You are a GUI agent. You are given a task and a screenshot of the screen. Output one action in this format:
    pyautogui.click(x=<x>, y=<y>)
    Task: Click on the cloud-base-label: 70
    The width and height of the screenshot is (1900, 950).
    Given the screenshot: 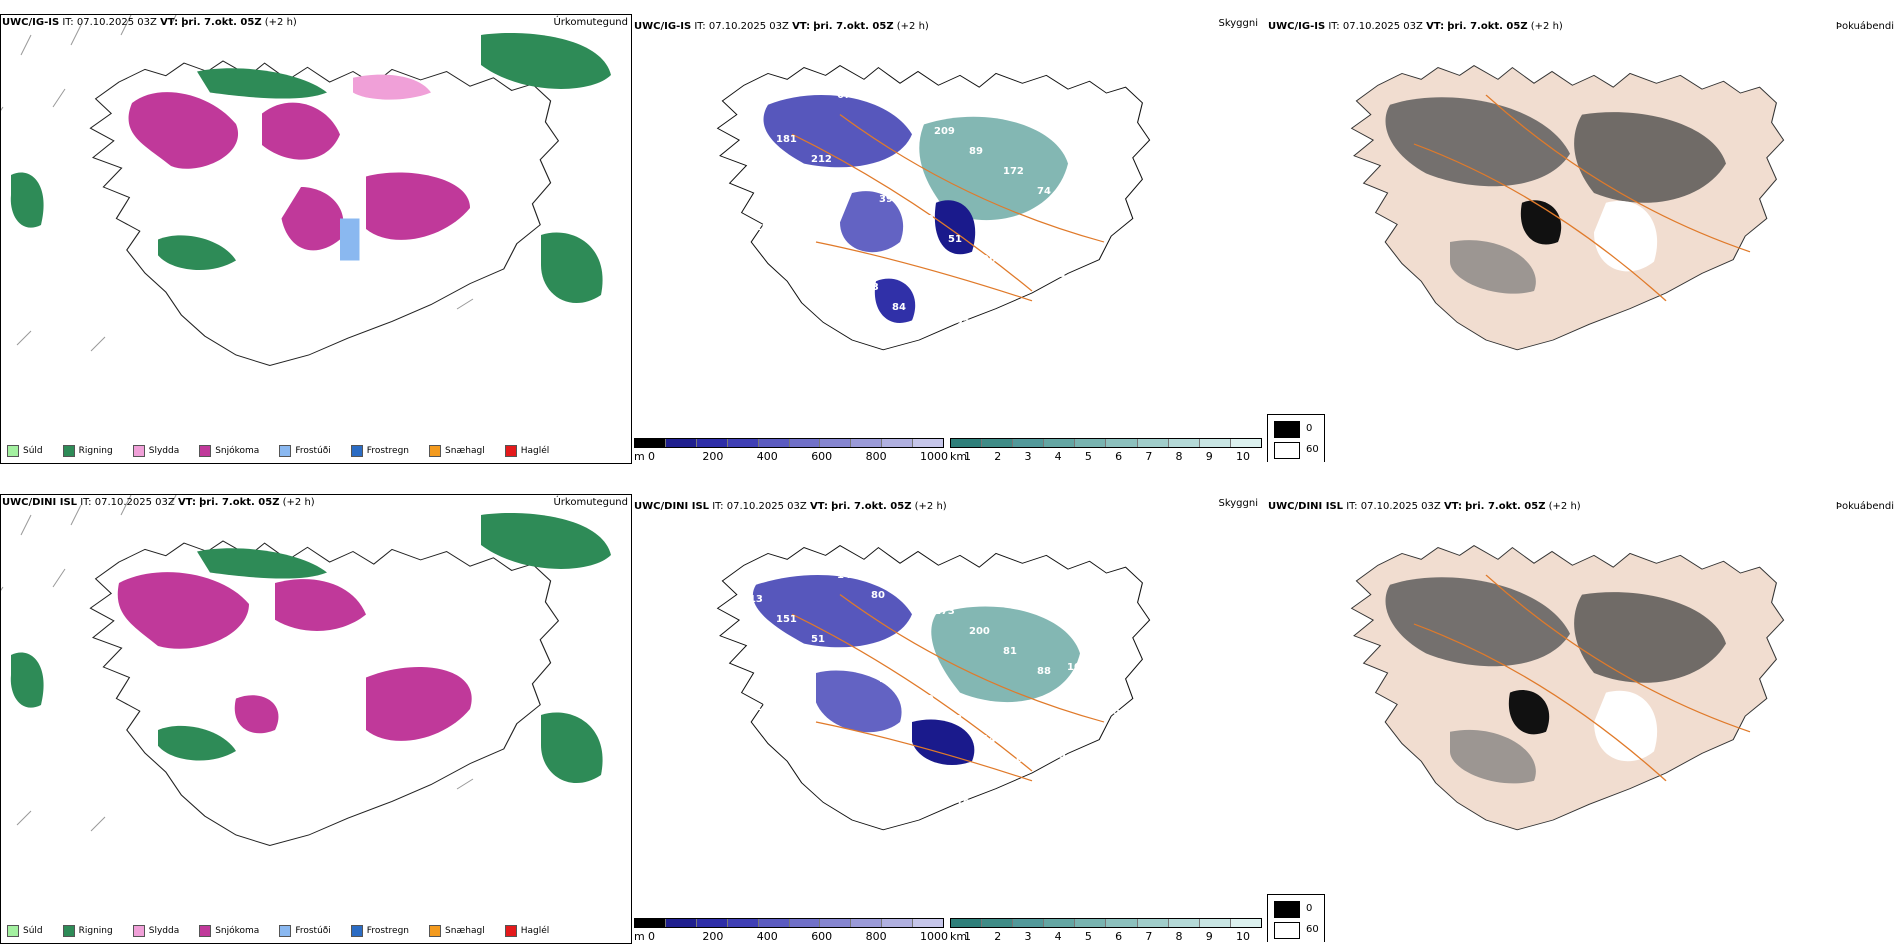 What is the action you would take?
    pyautogui.click(x=933, y=807)
    